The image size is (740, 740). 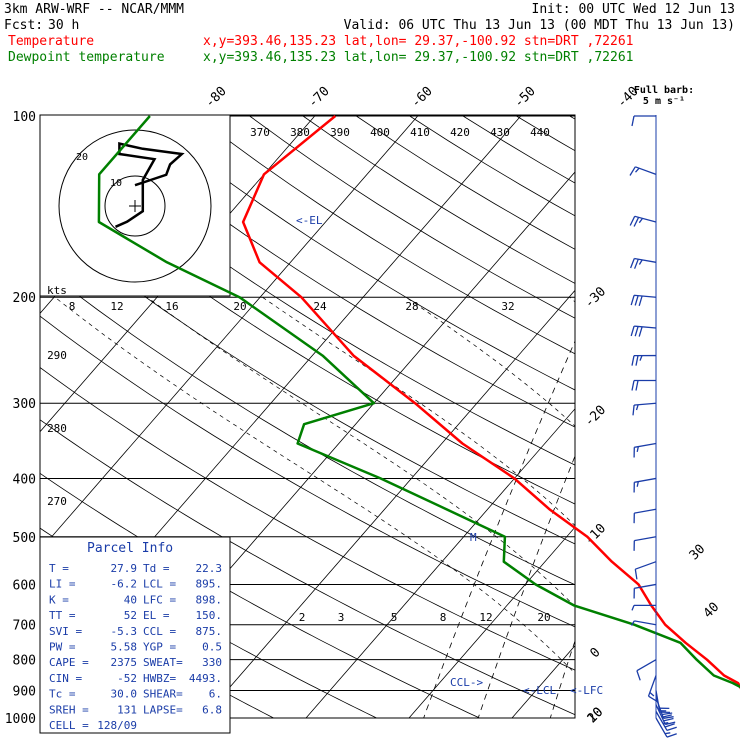 What do you see at coordinates (124, 584) in the screenshot?
I see `parcel-info-value: -6.2` at bounding box center [124, 584].